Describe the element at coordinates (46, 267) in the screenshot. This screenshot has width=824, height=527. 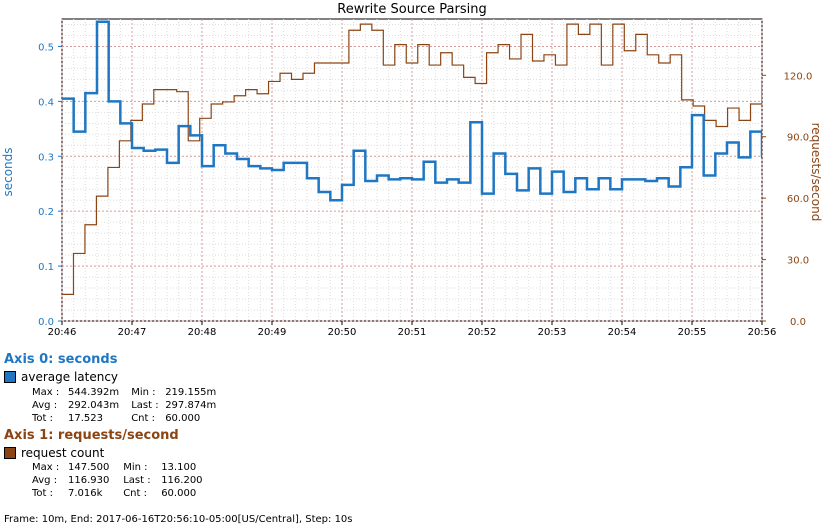
I see `left-tick-label: 0.1` at that location.